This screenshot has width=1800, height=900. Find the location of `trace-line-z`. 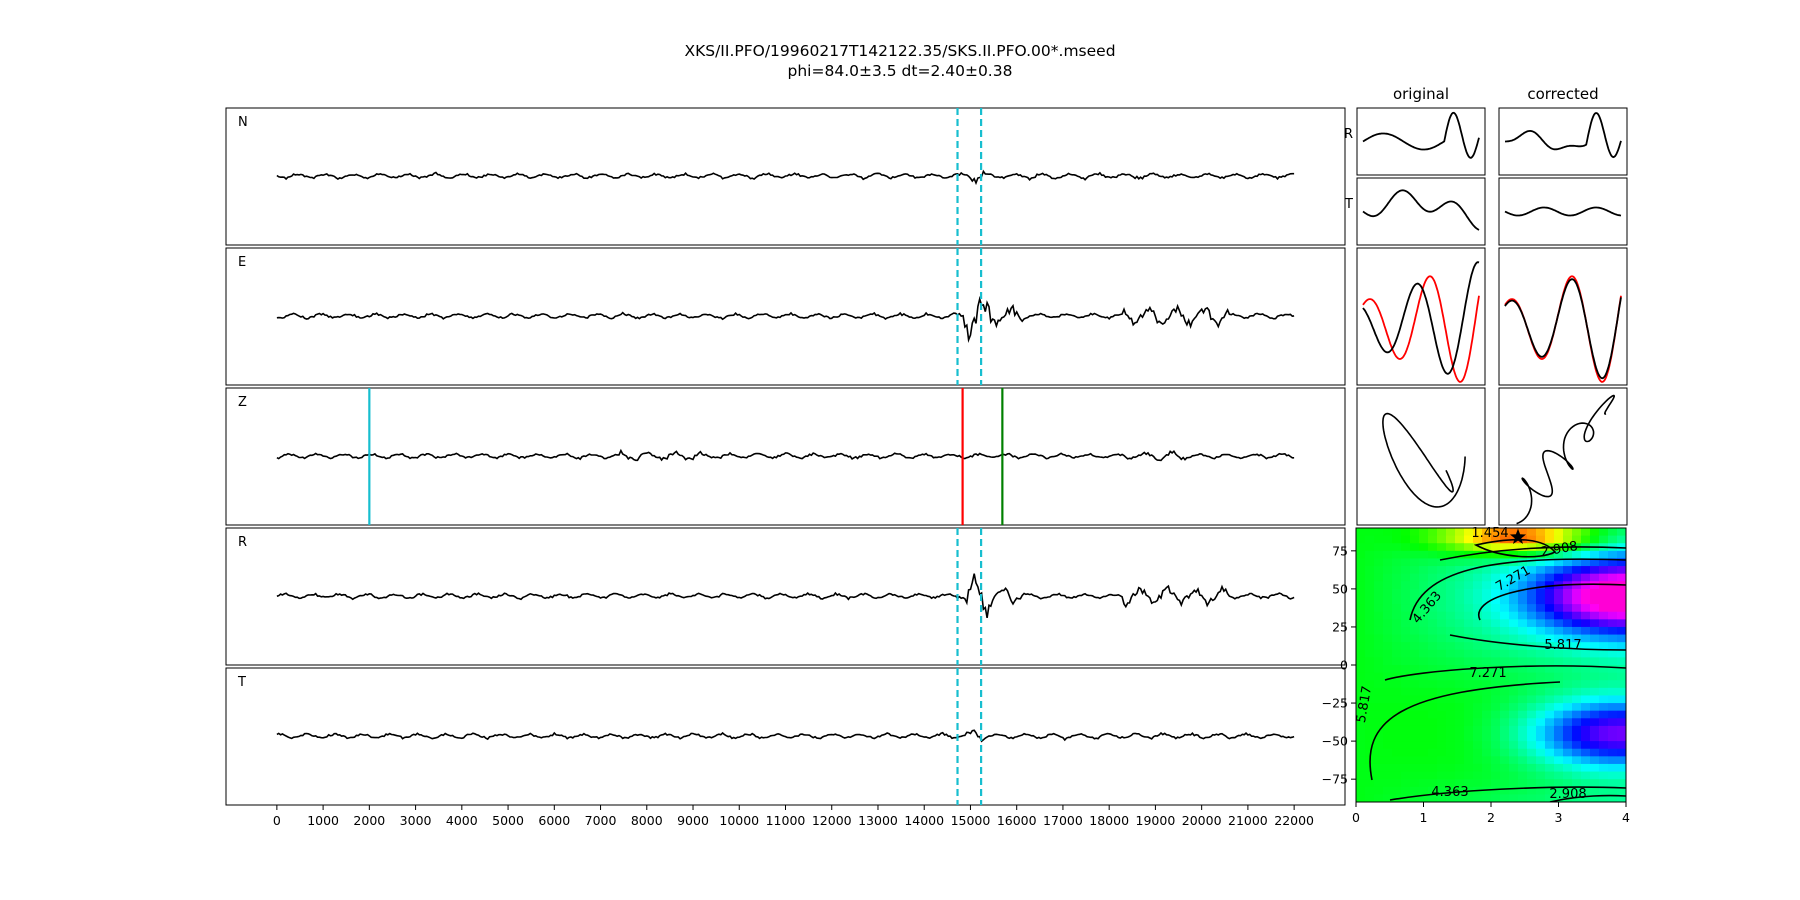

trace-line-z is located at coordinates (785, 455).